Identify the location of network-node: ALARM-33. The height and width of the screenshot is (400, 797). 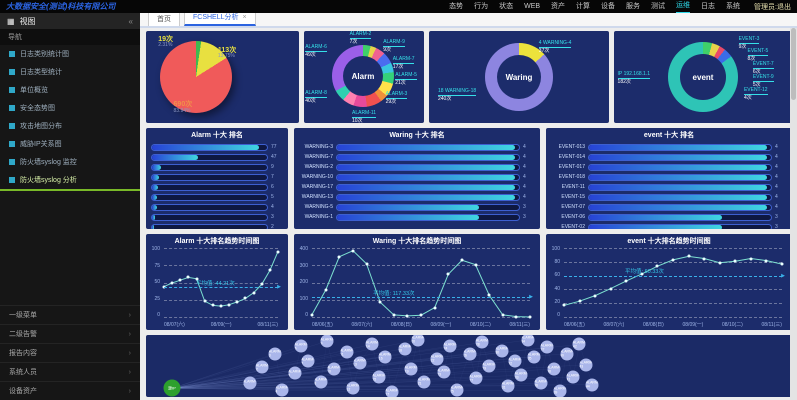
(521, 375).